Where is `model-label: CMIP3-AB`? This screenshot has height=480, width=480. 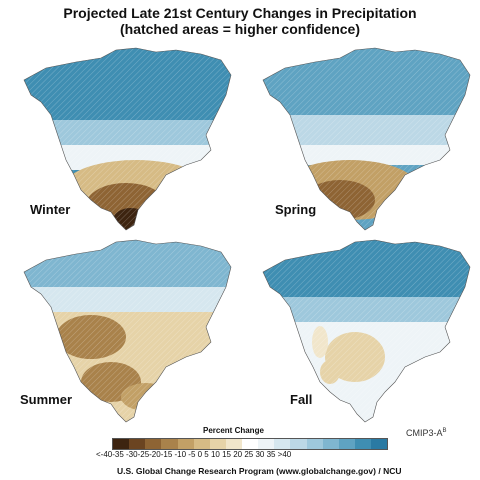 model-label: CMIP3-AB is located at coordinates (426, 433).